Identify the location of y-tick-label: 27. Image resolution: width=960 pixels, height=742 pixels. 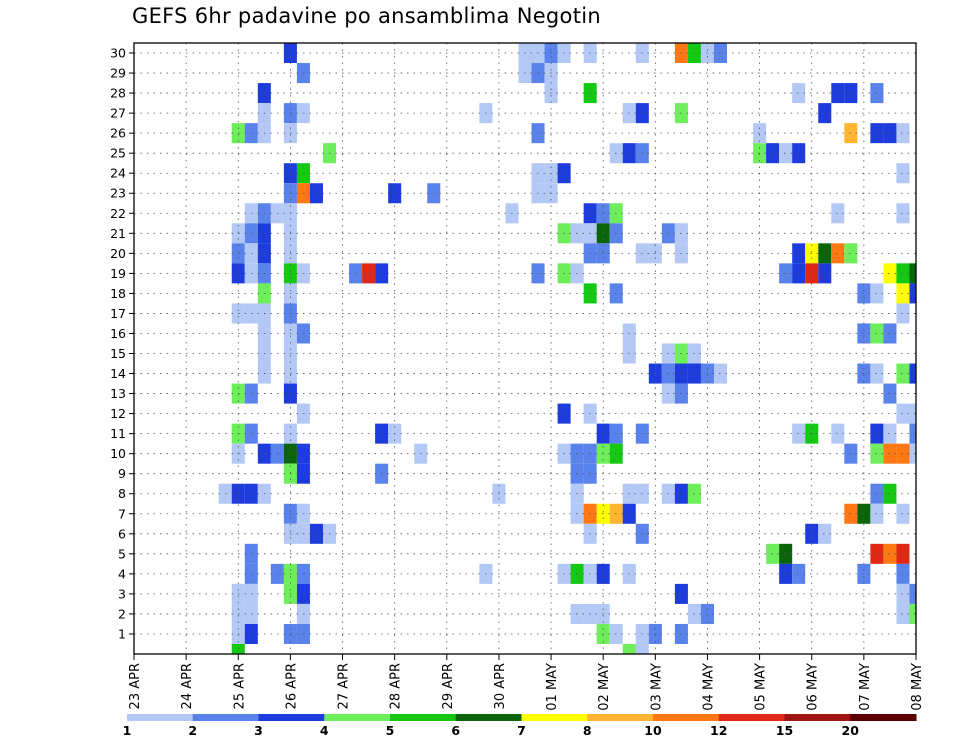
(118, 113).